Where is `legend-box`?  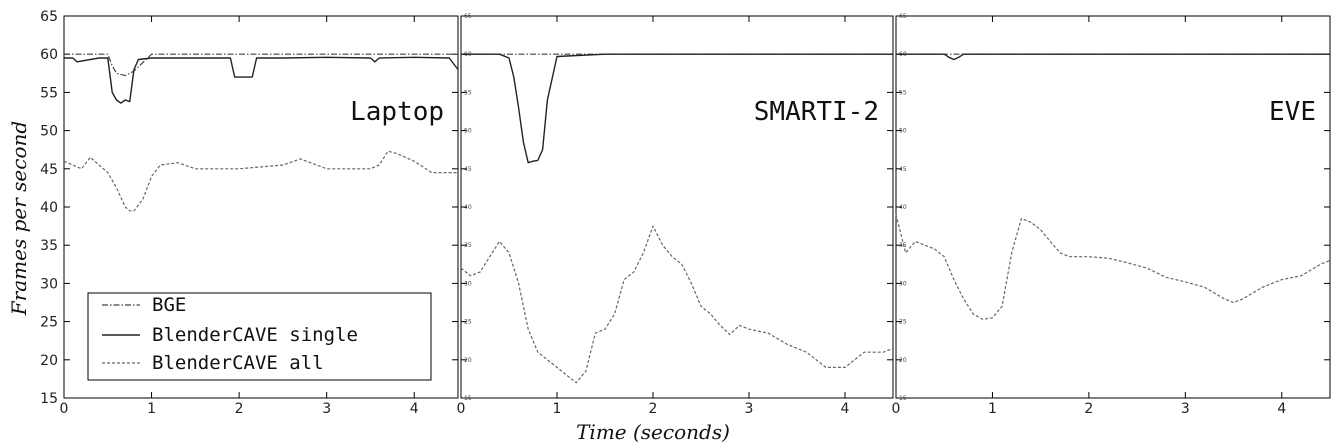
legend-box is located at coordinates (259, 336).